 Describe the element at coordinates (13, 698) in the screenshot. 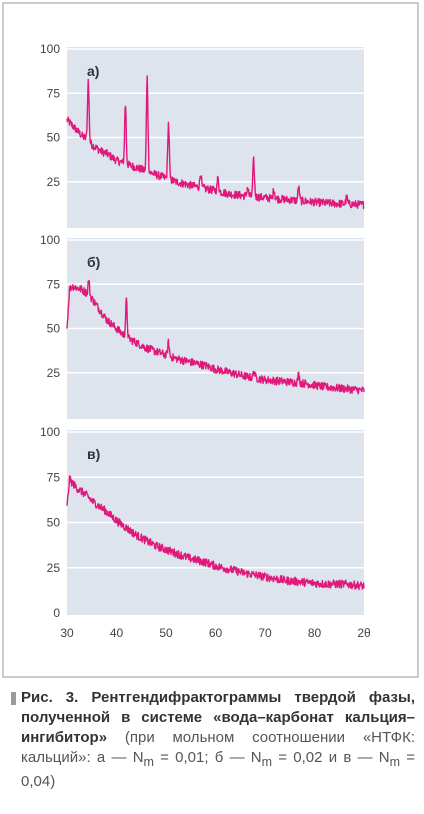

I see `caption-marker` at that location.